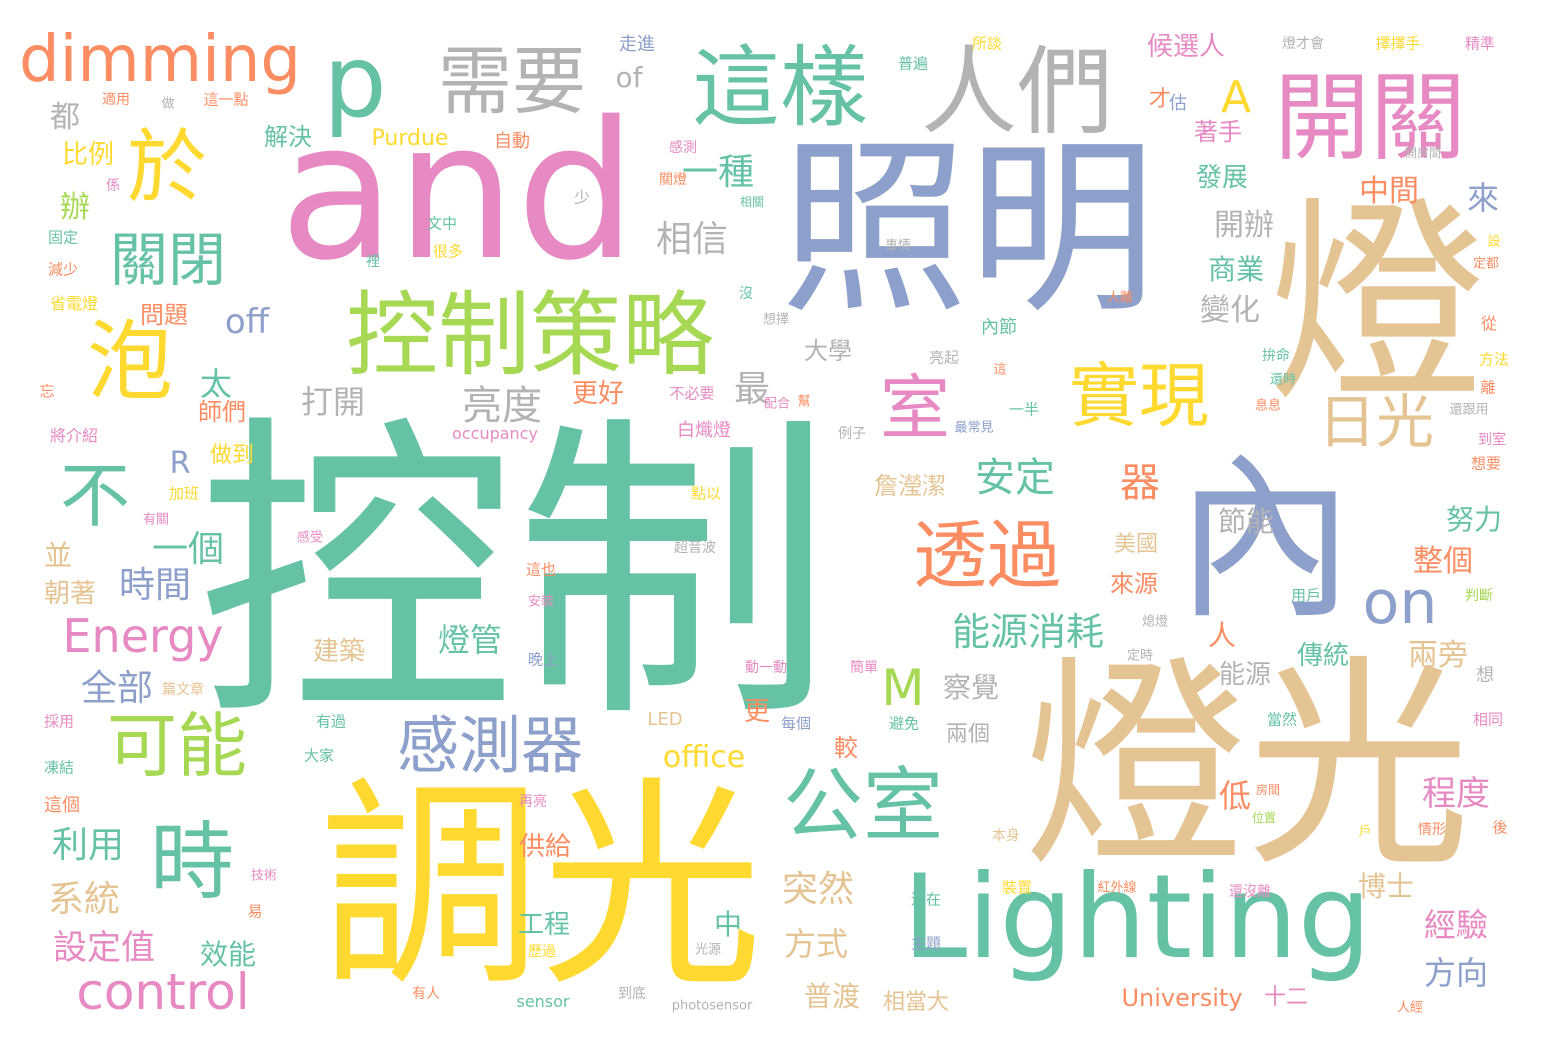 This screenshot has width=1548, height=1052. Describe the element at coordinates (766, 668) in the screenshot. I see `word-cloud-word: 動一動` at that location.